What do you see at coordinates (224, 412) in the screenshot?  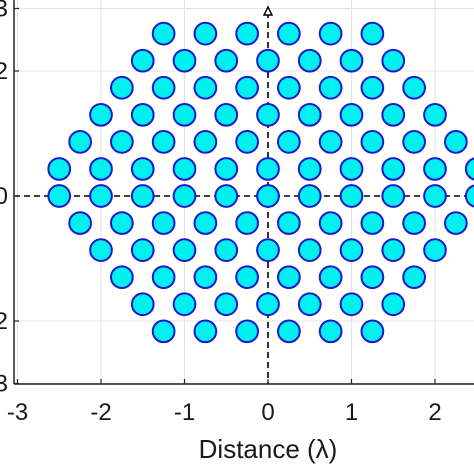 I see `x-tick-labels: -3 -2 -1 0 1 2` at bounding box center [224, 412].